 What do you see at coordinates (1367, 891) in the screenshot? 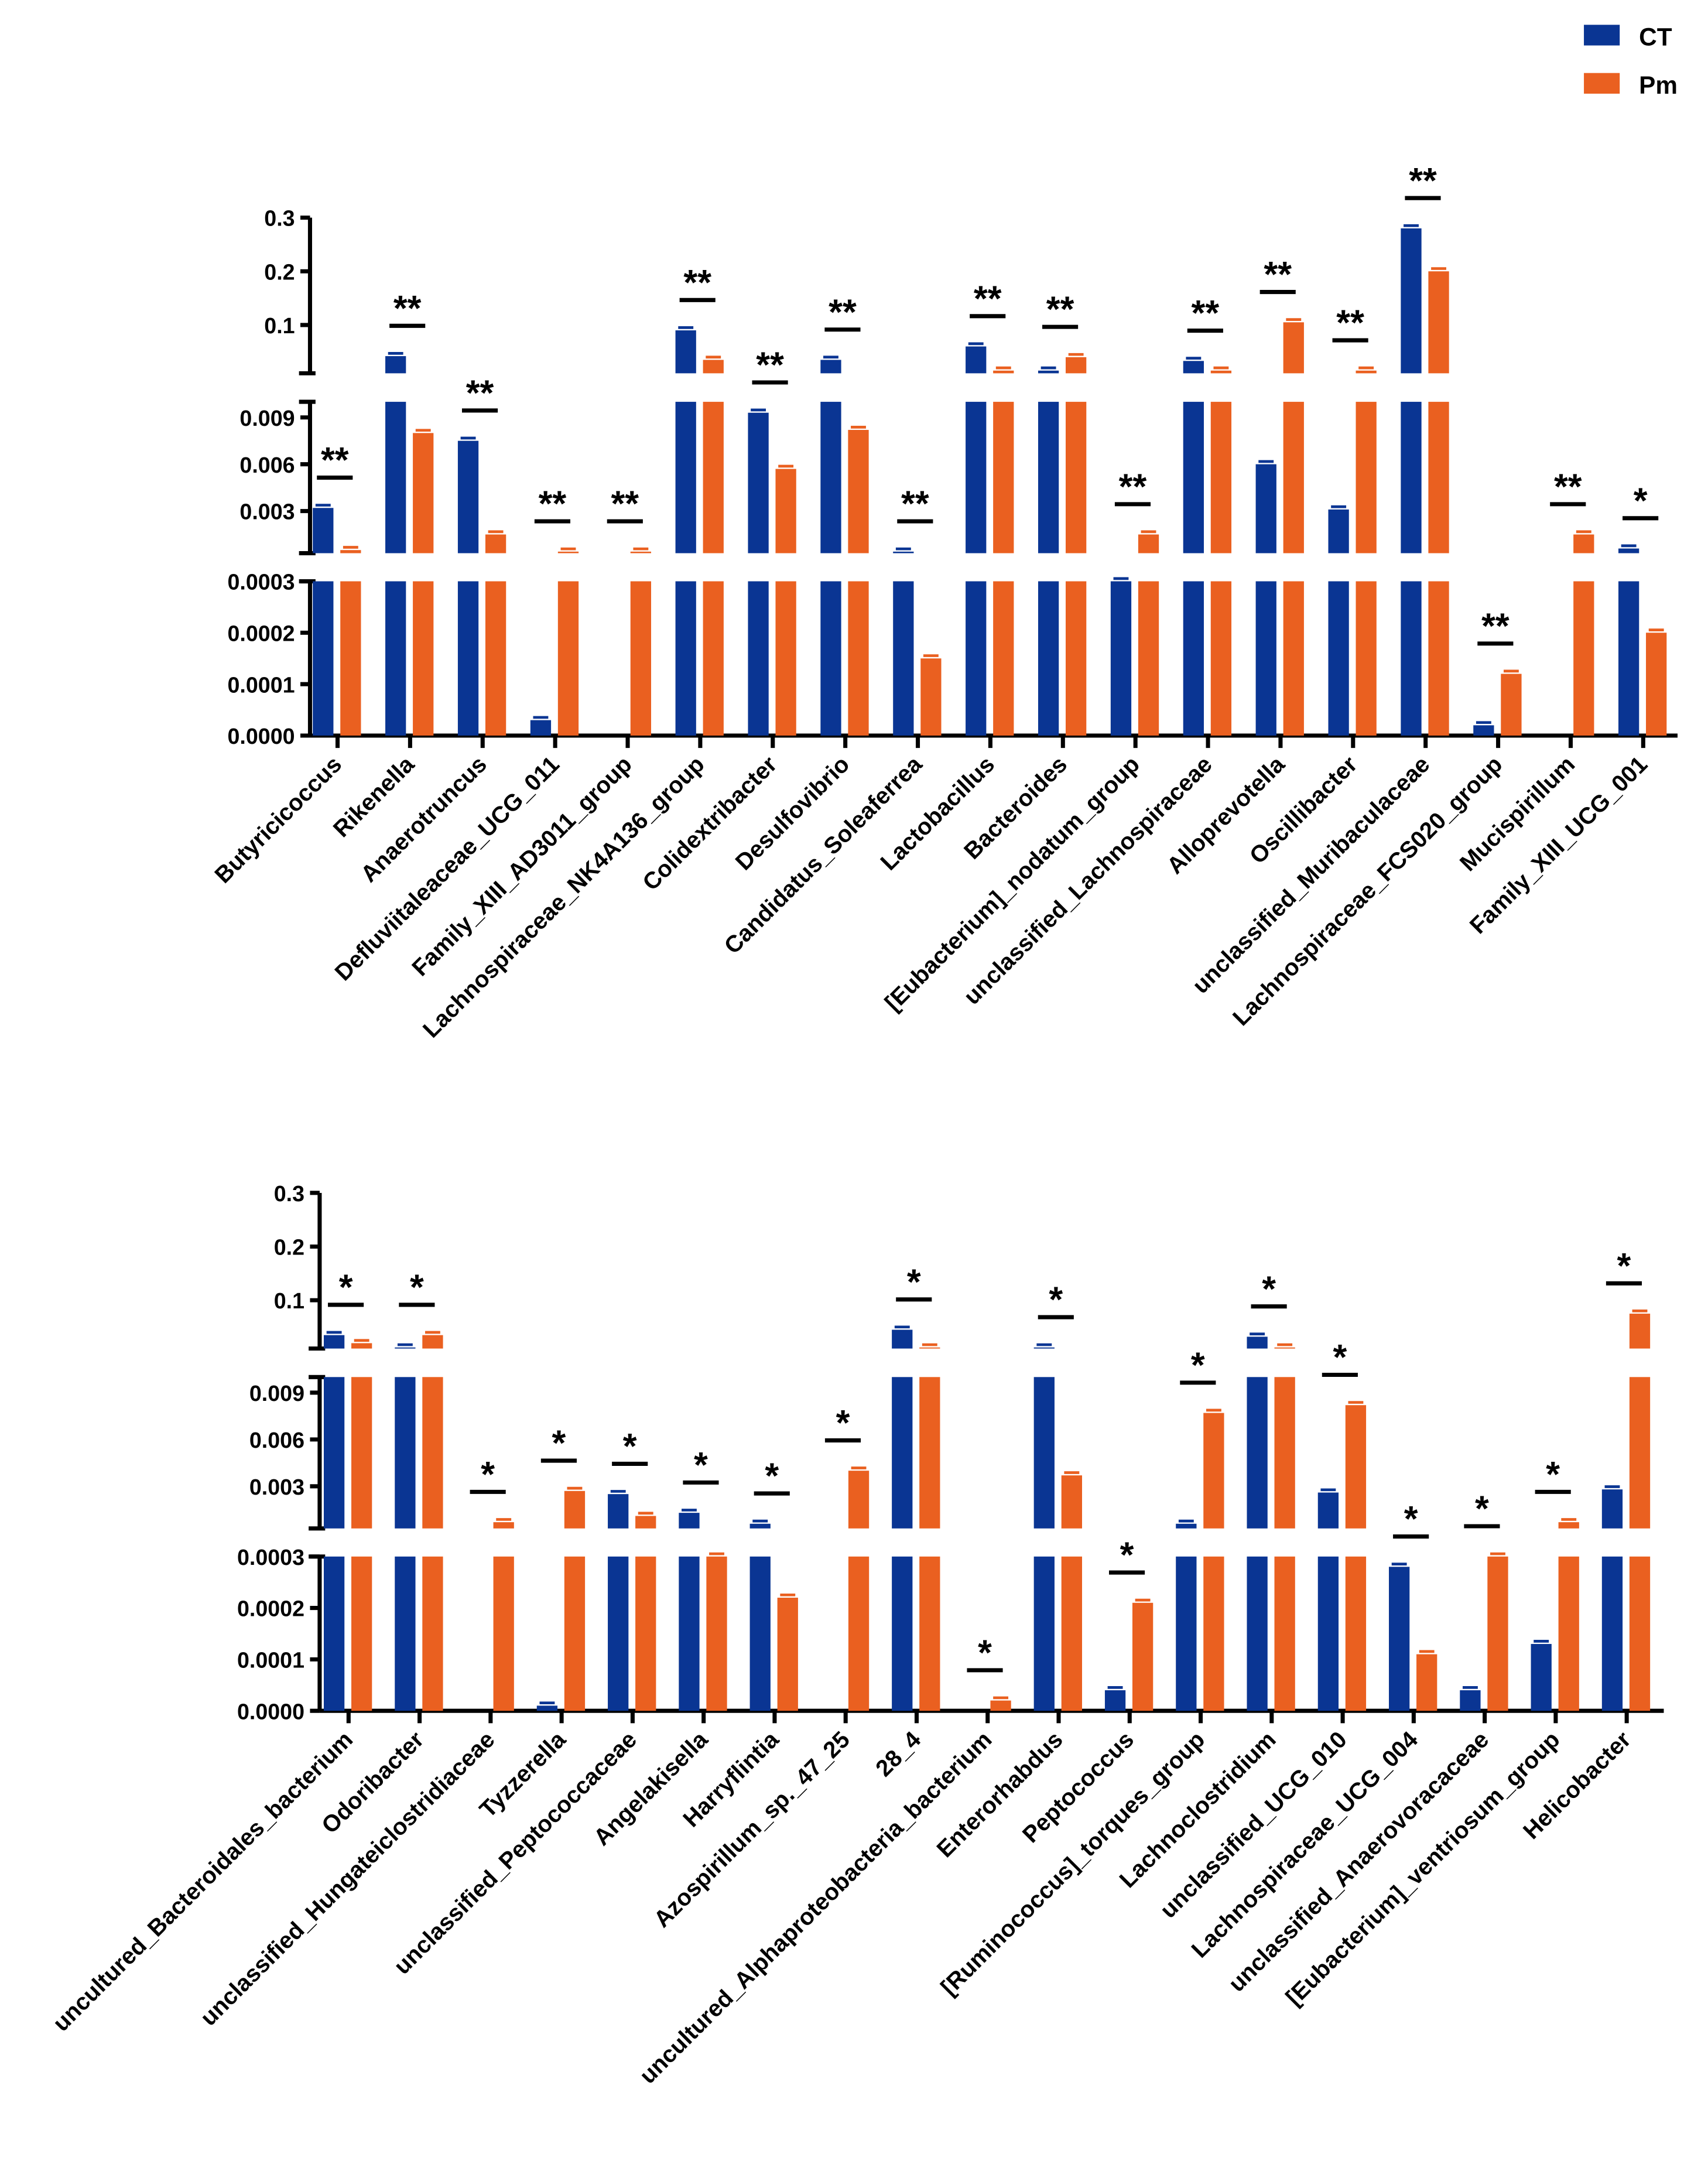
I see `x-tick-label: Lachnospiraceae_FCS020_group` at bounding box center [1367, 891].